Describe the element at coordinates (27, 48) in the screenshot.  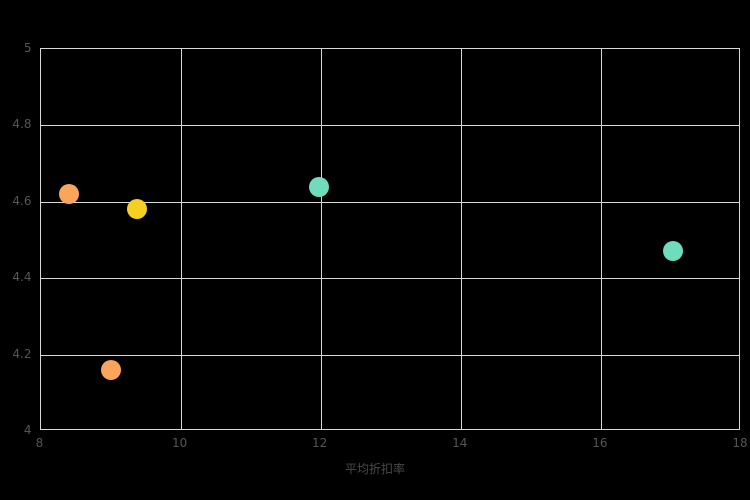
I see `y-tick-label: 5` at that location.